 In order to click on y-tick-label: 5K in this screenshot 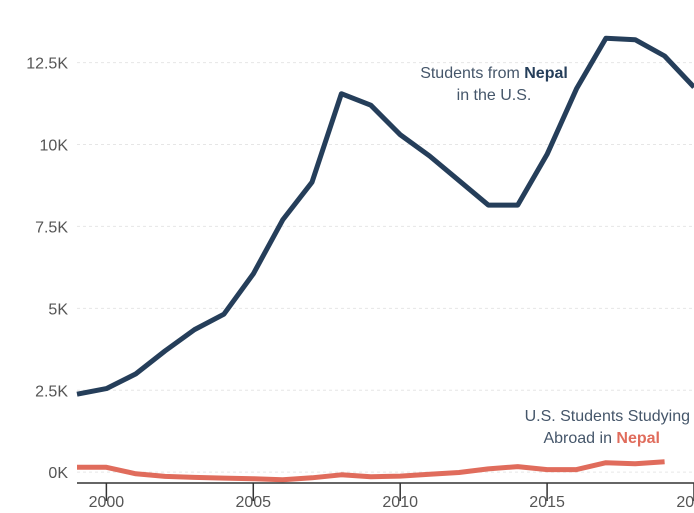, I will do `click(58, 309)`.